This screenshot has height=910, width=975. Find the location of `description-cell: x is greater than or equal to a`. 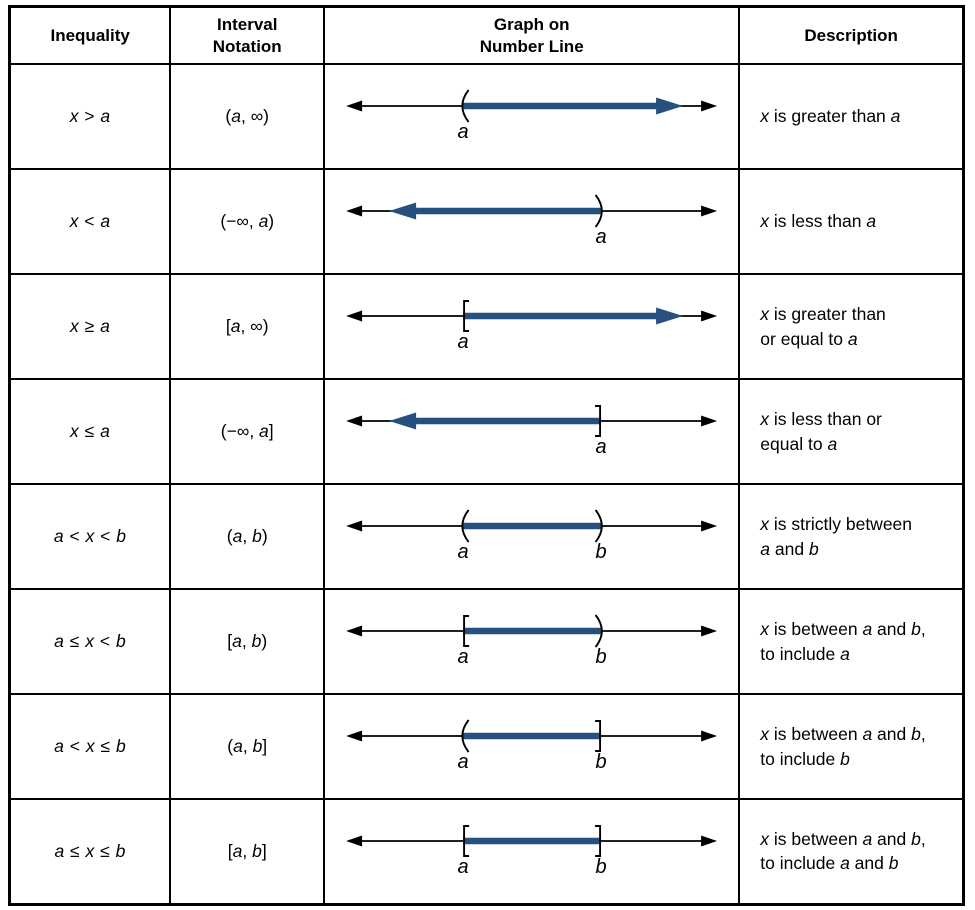

description-cell: x is greater than or equal to a is located at coordinates (851, 326).